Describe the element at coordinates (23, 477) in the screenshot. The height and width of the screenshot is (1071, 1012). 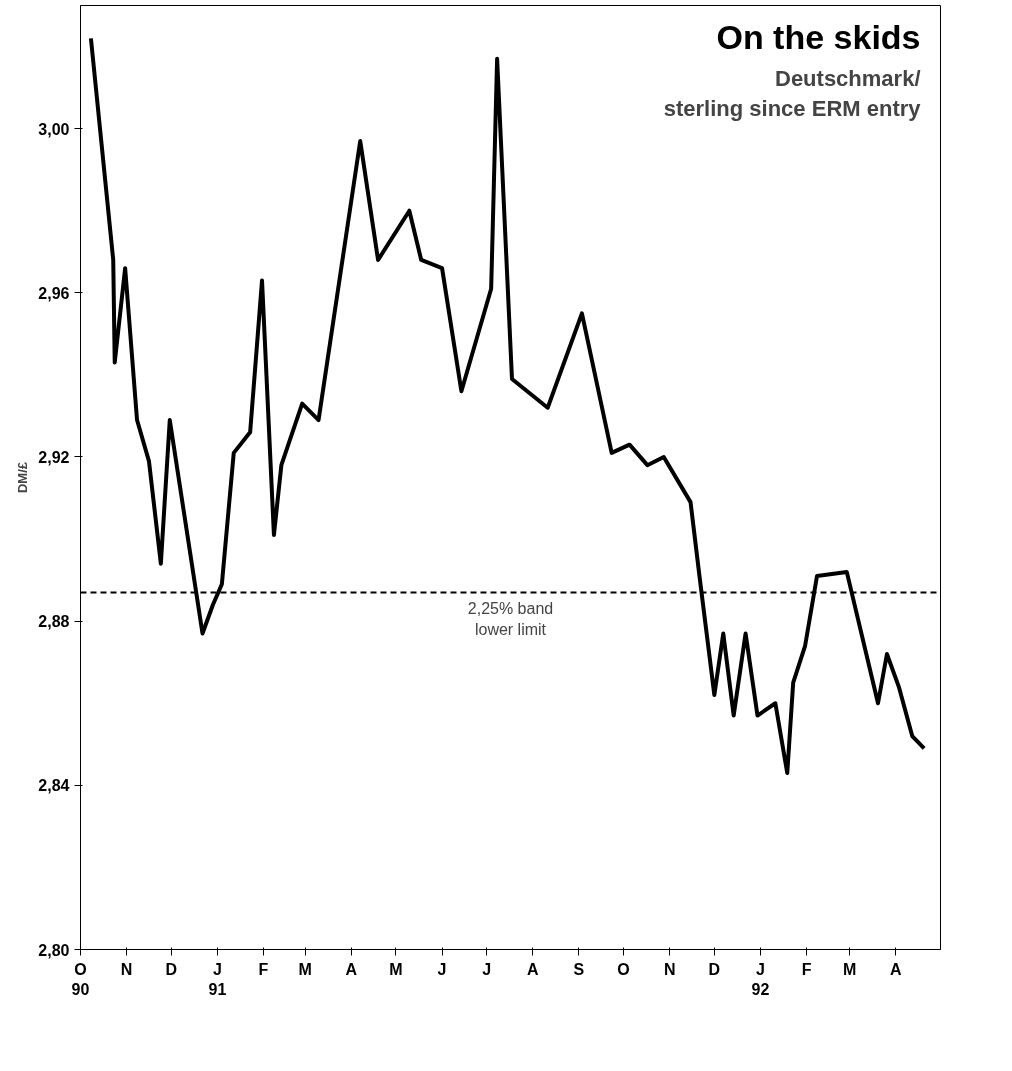
I see `y-axis-title: DM/£` at that location.